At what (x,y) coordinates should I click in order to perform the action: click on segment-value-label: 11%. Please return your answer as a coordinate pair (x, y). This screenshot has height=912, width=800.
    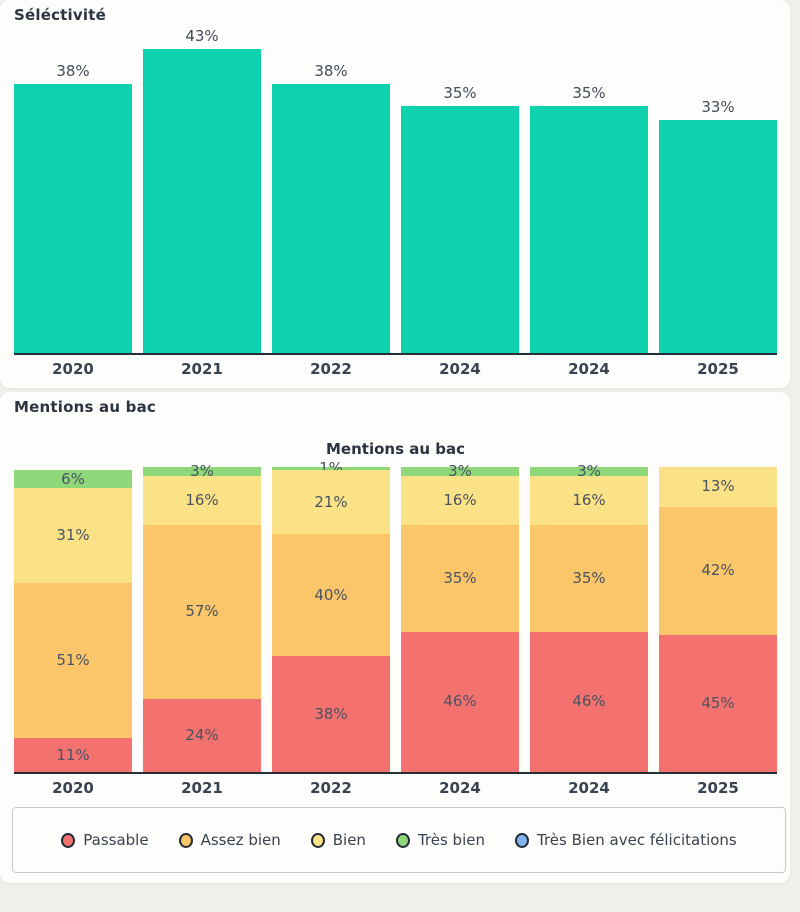
    Looking at the image, I should click on (73, 754).